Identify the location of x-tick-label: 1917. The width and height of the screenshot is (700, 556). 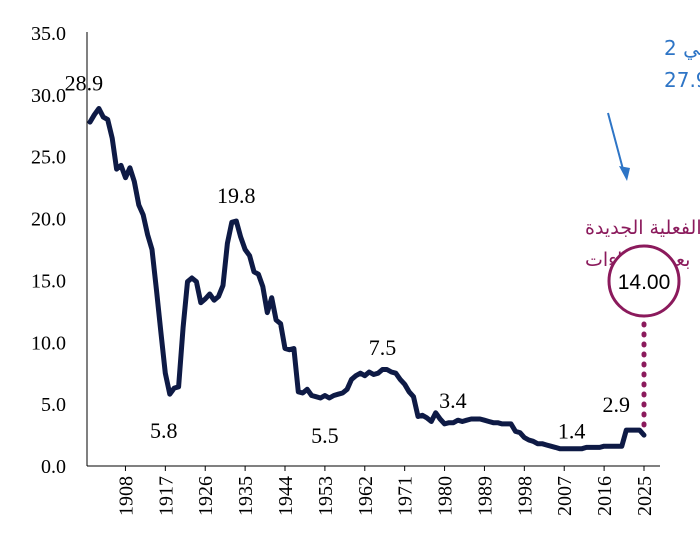
(166, 496).